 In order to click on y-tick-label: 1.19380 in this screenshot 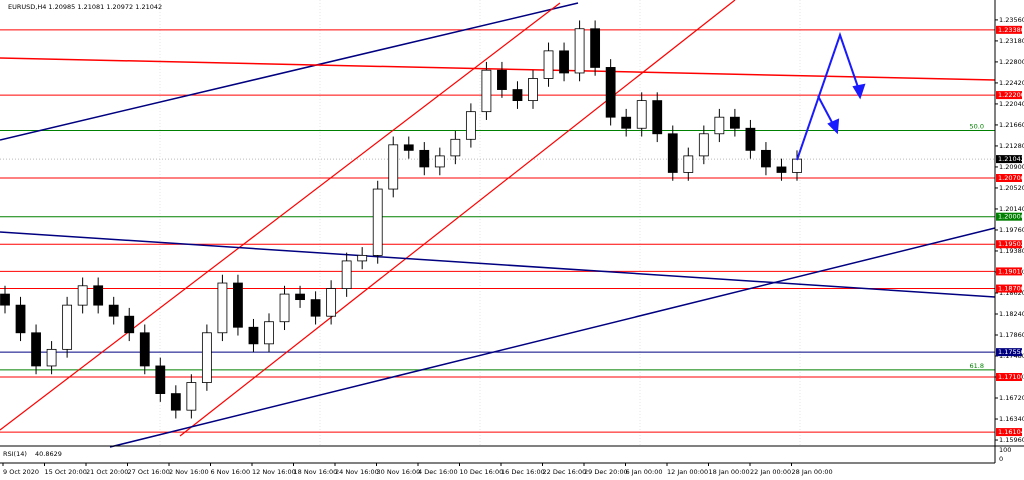, I will do `click(1011, 251)`.